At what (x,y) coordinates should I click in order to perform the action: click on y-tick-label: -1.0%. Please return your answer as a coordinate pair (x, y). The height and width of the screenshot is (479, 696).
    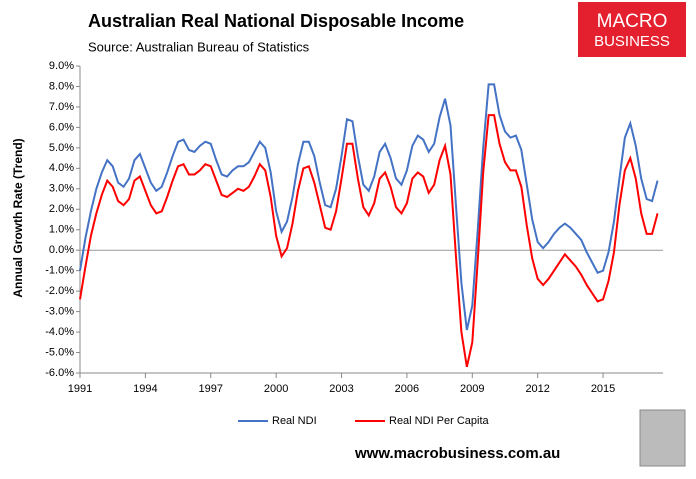
    Looking at the image, I should click on (59, 271).